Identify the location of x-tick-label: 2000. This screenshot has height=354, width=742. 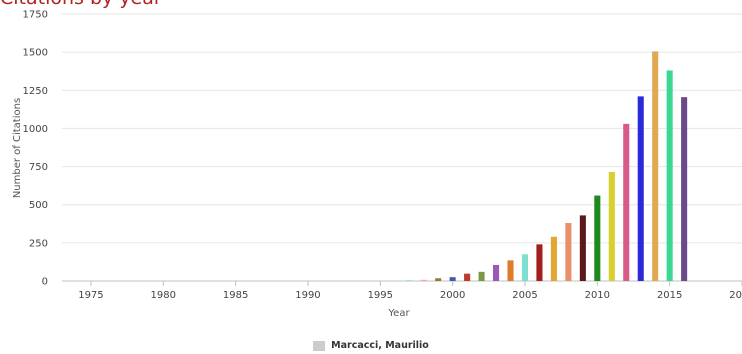
(452, 295).